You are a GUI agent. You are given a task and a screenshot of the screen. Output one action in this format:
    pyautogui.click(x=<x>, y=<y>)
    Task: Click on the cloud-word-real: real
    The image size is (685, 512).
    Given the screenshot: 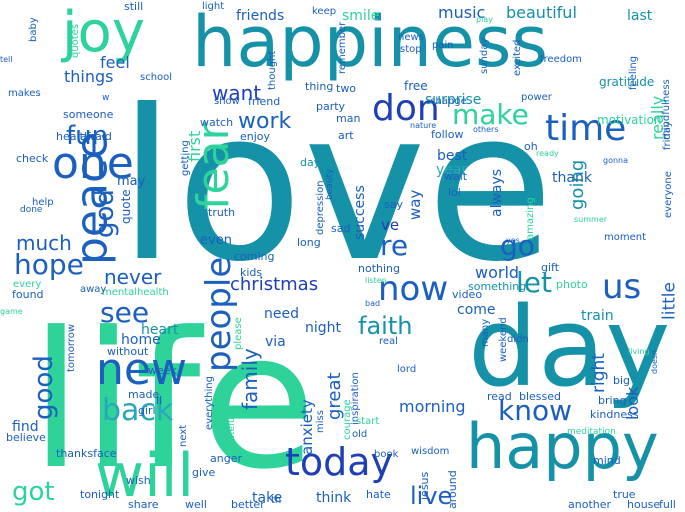 What is the action you would take?
    pyautogui.click(x=388, y=341)
    